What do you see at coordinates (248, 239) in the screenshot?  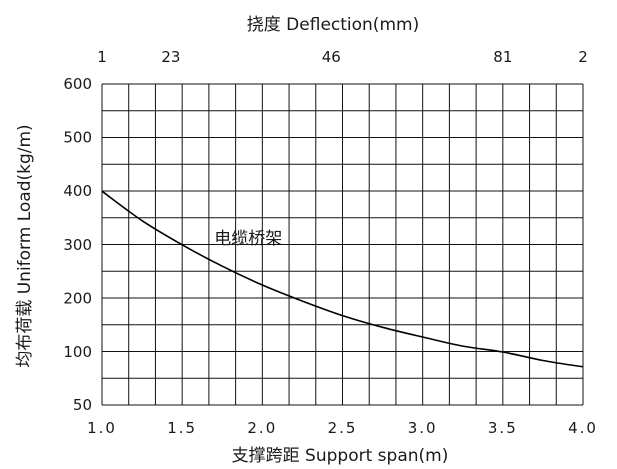 I see `curve-annotation: 电缆桥架` at bounding box center [248, 239].